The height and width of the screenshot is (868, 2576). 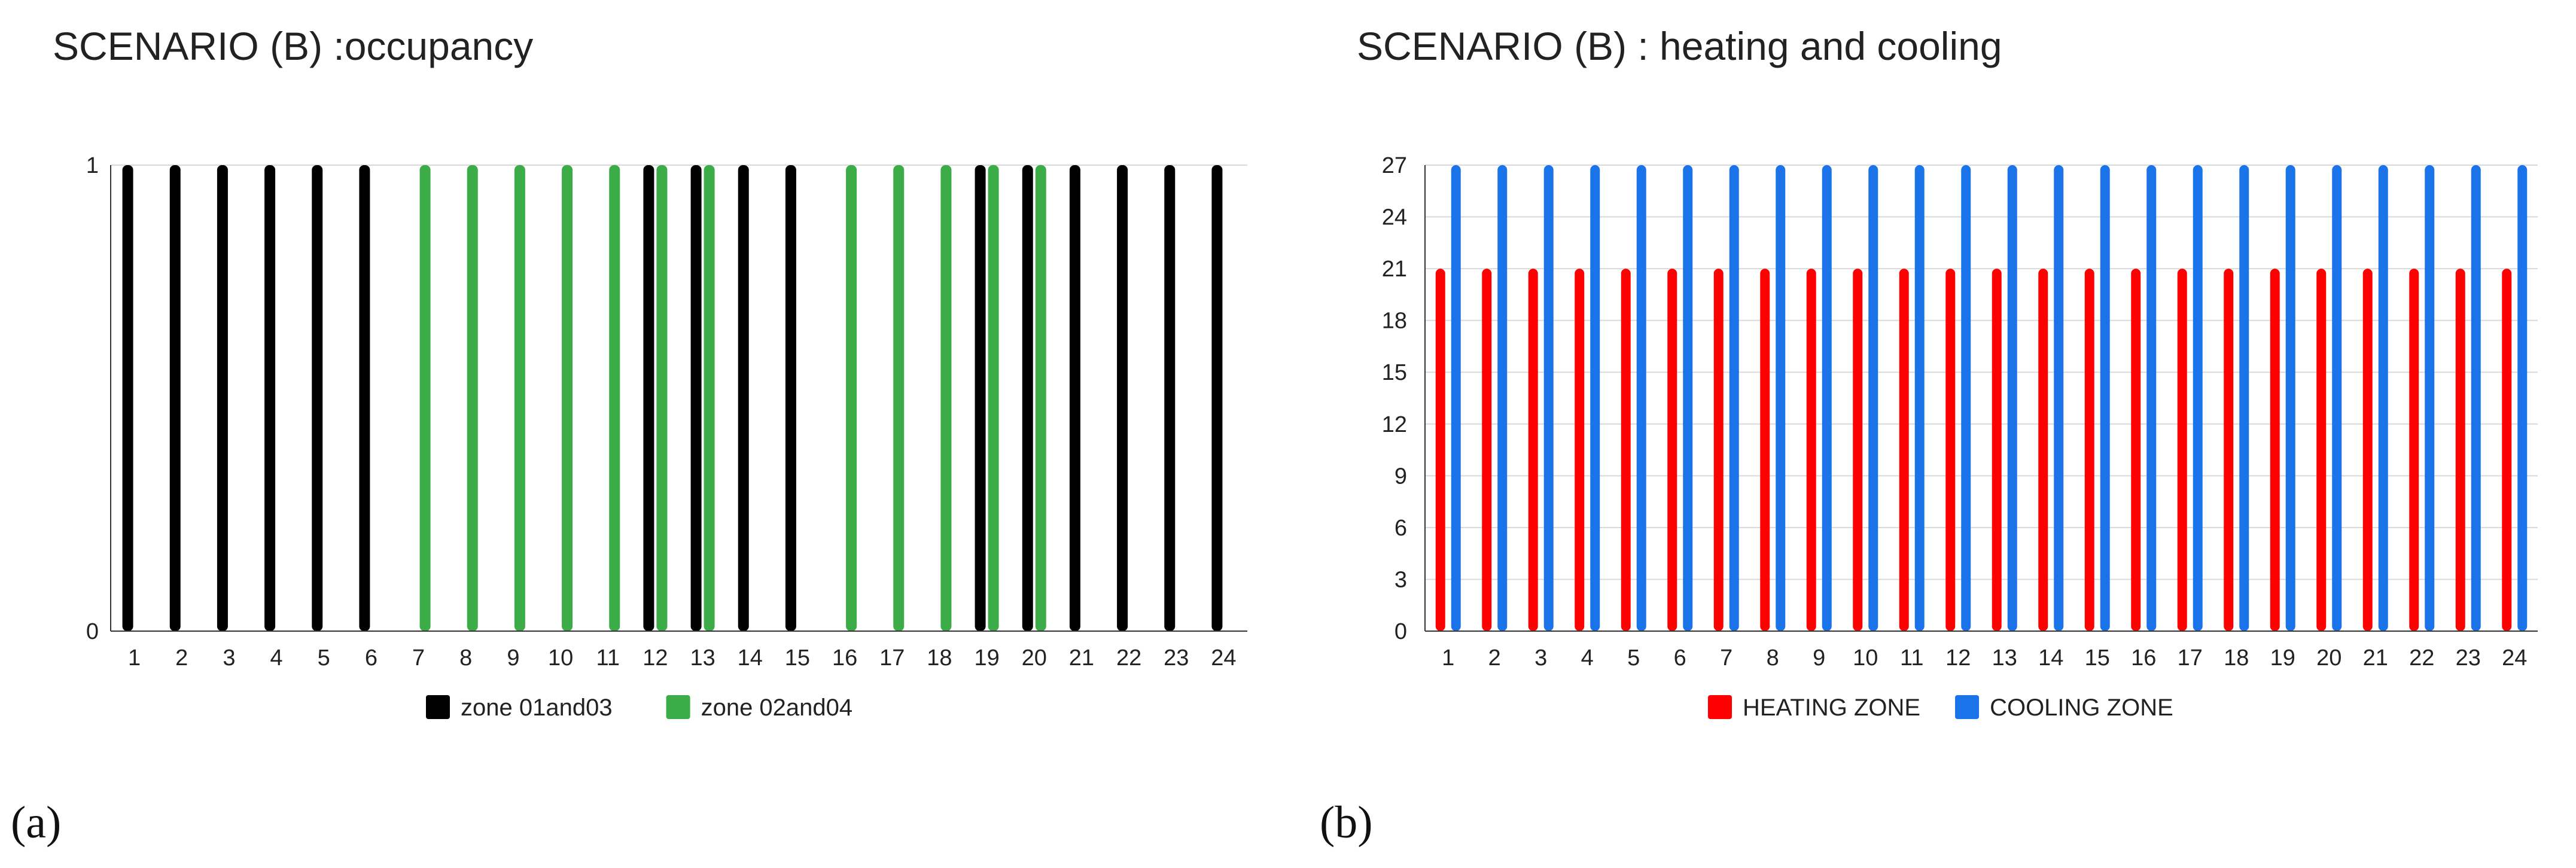 What do you see at coordinates (639, 708) in the screenshot?
I see `legend: zone 01and03 zone 02and04` at bounding box center [639, 708].